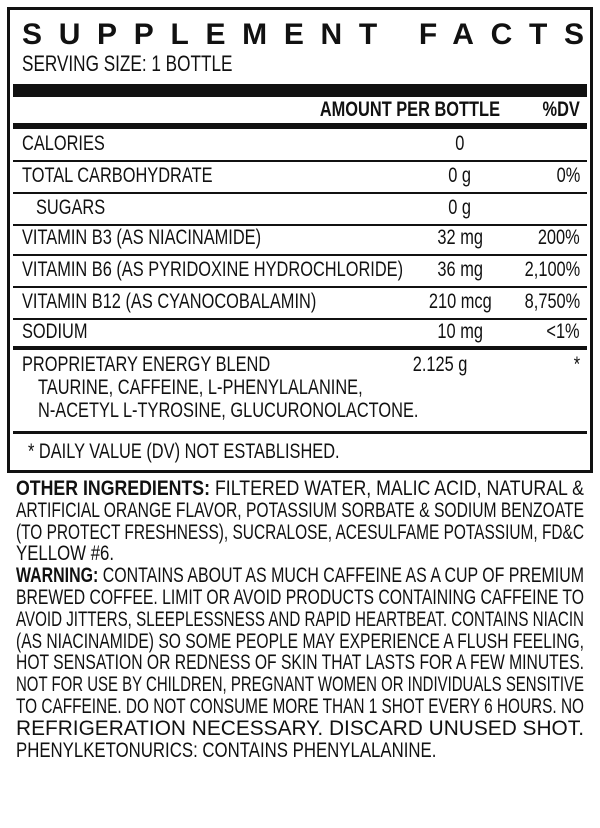  Describe the element at coordinates (146, 364) in the screenshot. I see `blend-label: PROPRIETARY ENERGY BLEND` at that location.